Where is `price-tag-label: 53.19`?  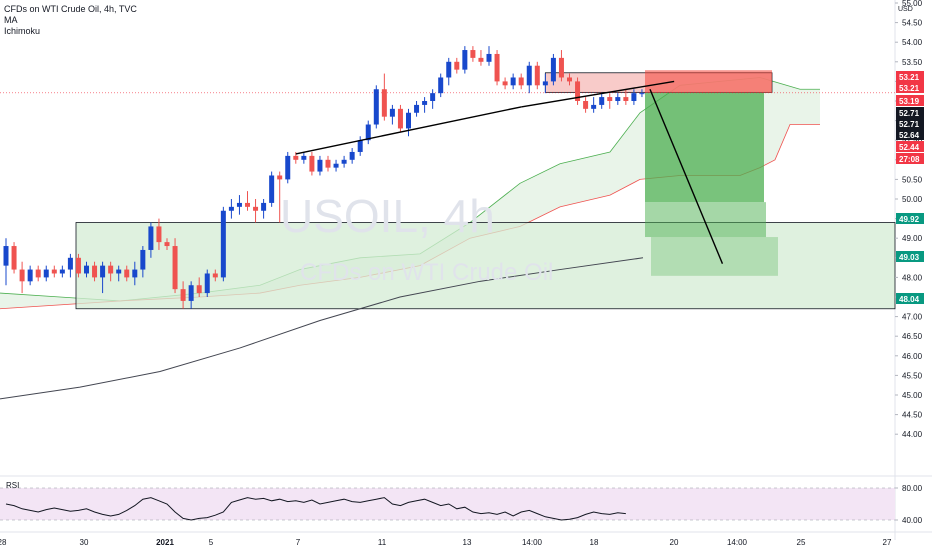 price-tag-label: 53.19 is located at coordinates (909, 101).